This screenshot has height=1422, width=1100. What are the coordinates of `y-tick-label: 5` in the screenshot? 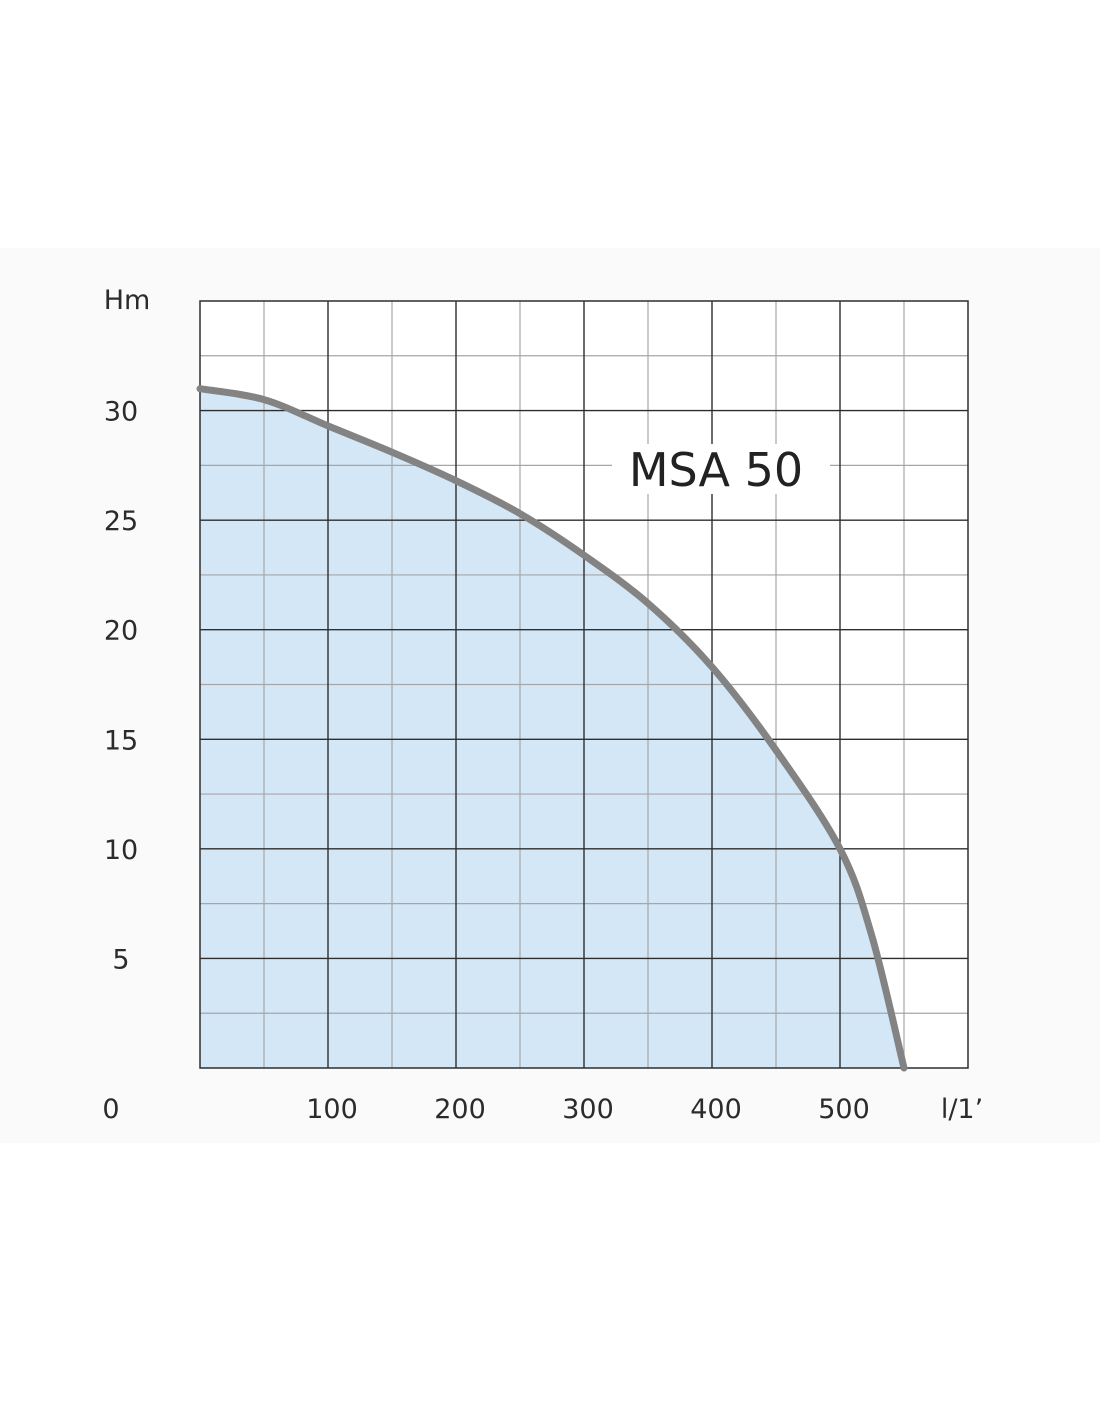 It's located at (120, 959).